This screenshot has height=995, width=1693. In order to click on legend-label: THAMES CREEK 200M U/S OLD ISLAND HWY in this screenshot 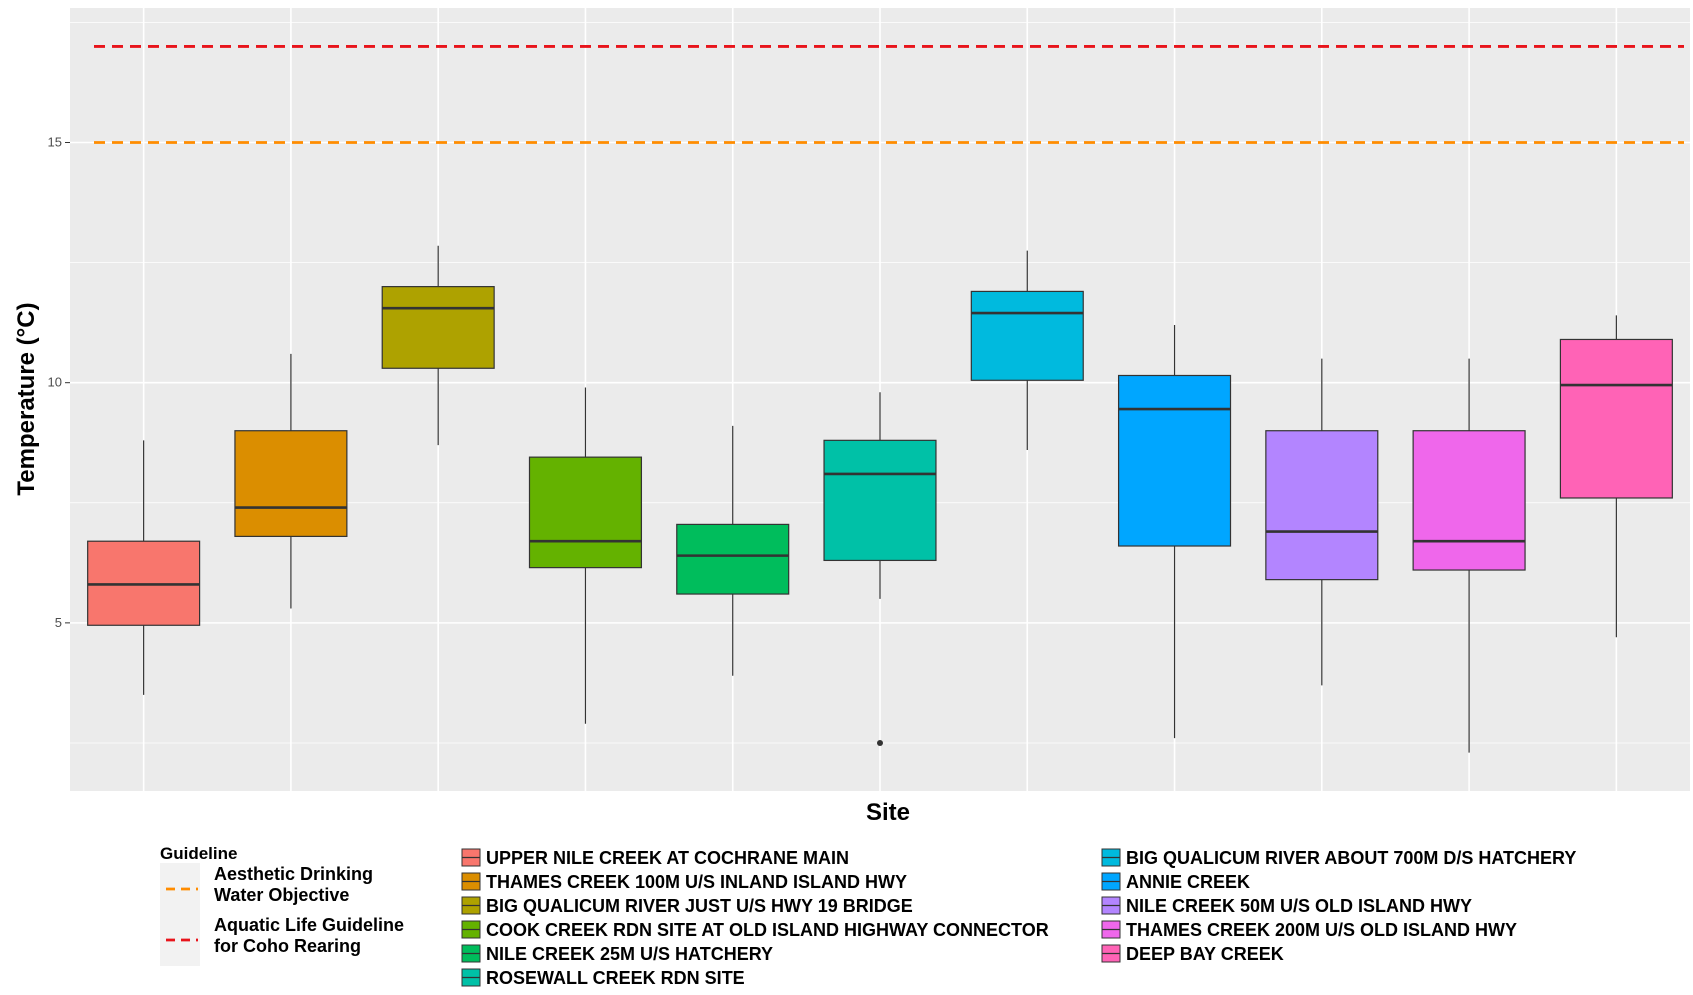, I will do `click(1321, 930)`.